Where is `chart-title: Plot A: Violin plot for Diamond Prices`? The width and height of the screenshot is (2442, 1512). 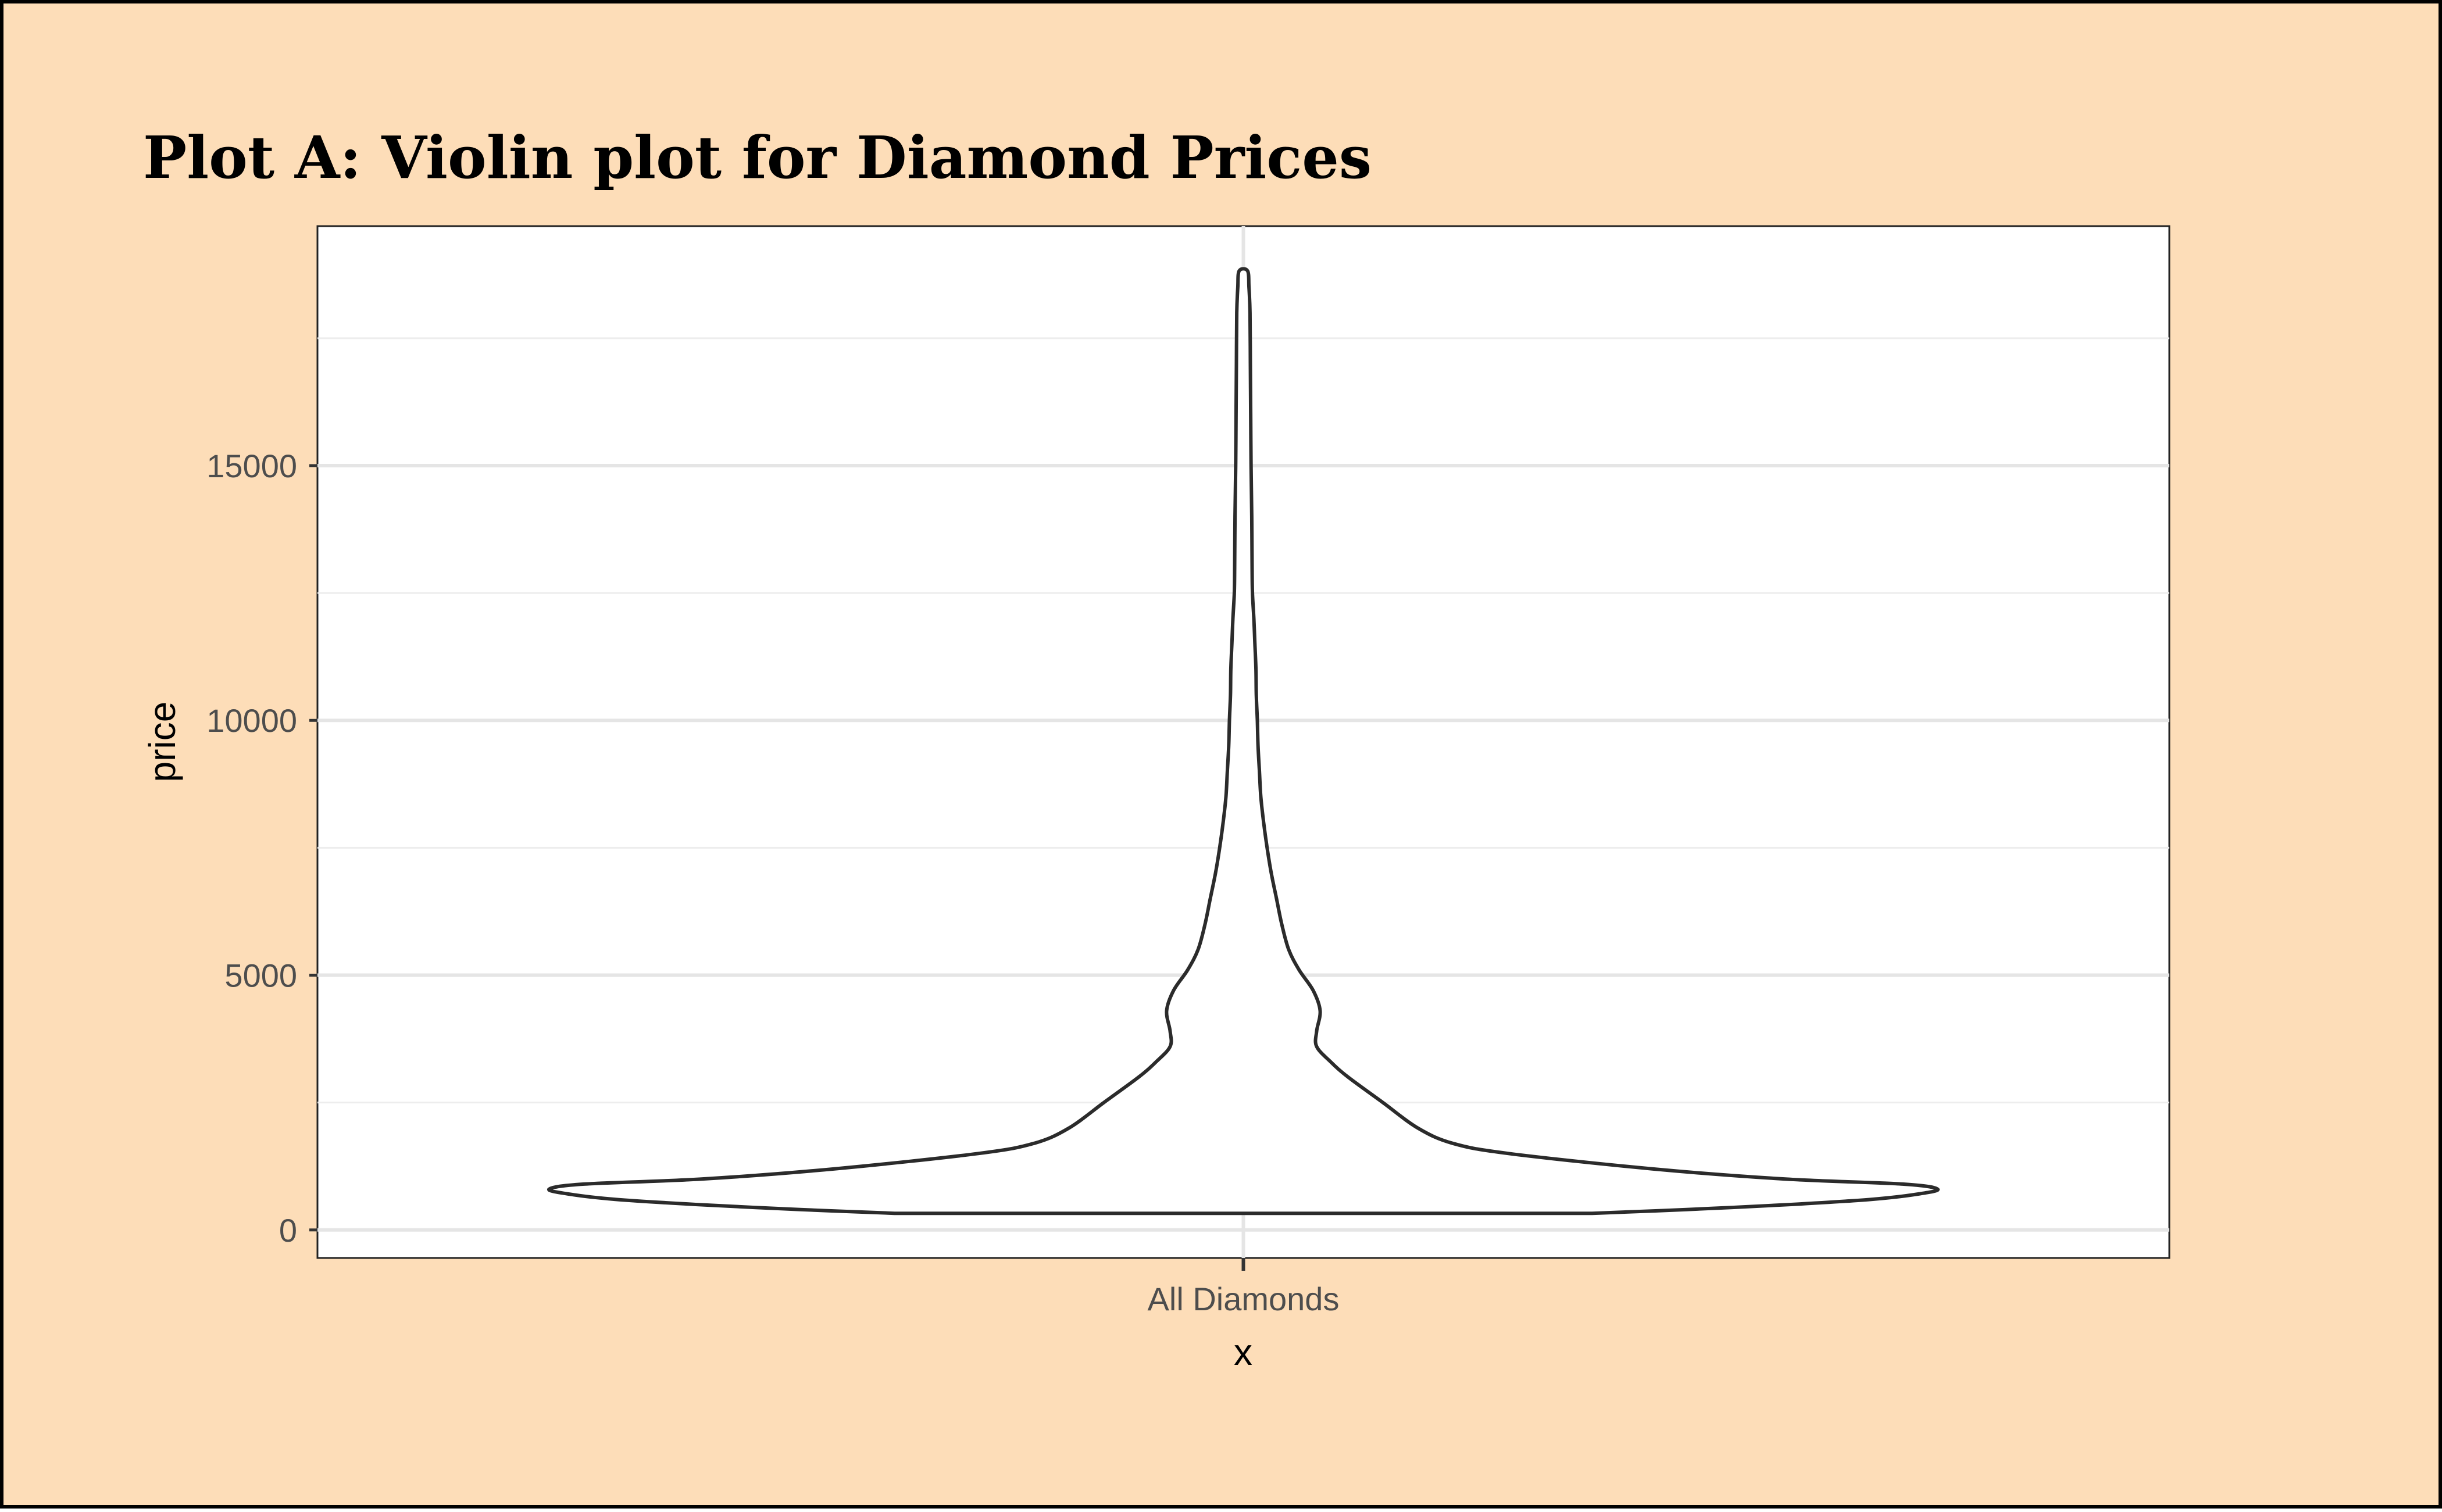
chart-title: Plot A: Violin plot for Diamond Prices is located at coordinates (757, 157).